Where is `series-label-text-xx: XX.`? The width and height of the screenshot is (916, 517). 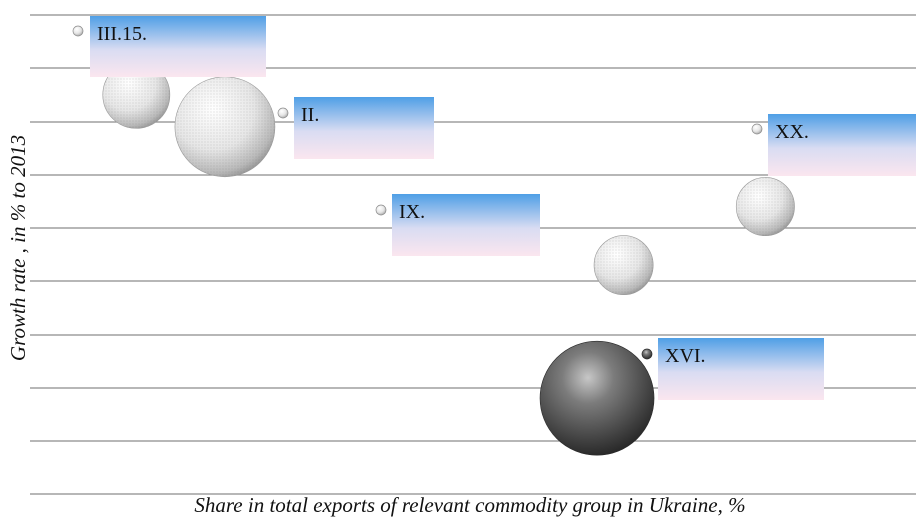 series-label-text-xx: XX. is located at coordinates (792, 132).